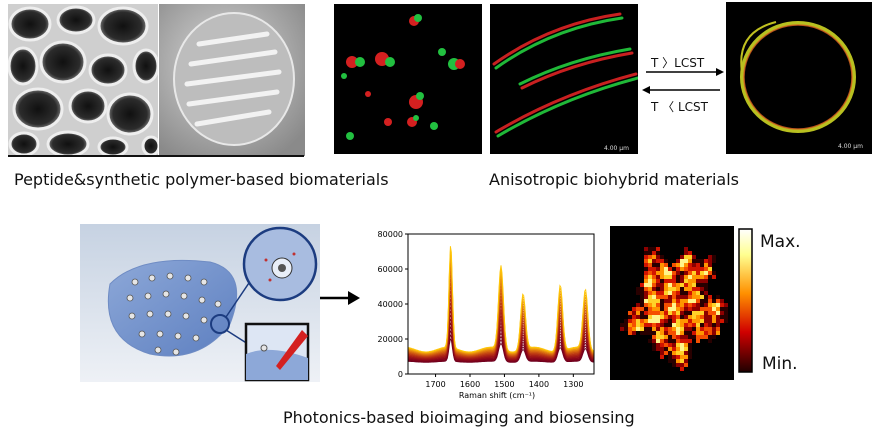 This screenshot has height=435, width=880. What do you see at coordinates (232, 80) in the screenshot?
I see `hydrogel-image` at bounding box center [232, 80].